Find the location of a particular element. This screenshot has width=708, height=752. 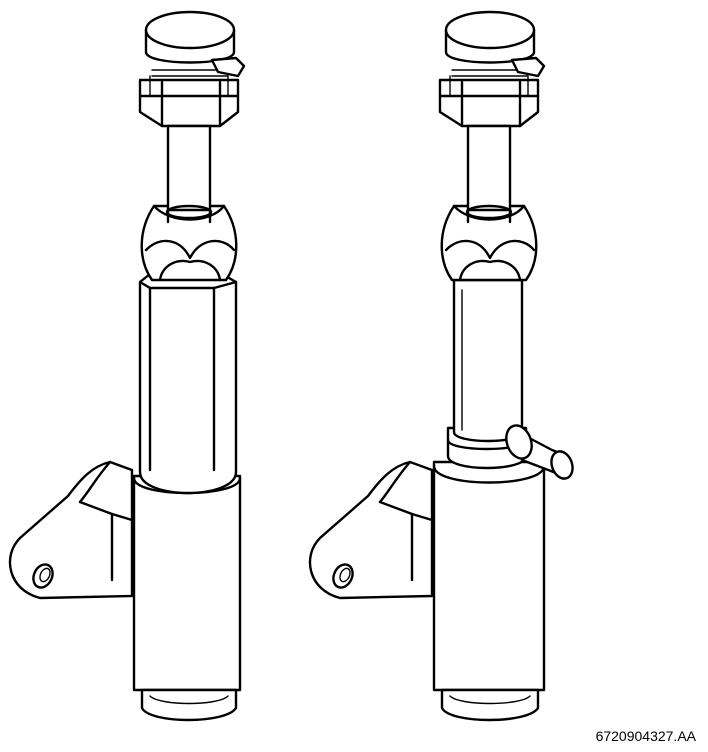

right-mounting-bracket is located at coordinates (371, 530).